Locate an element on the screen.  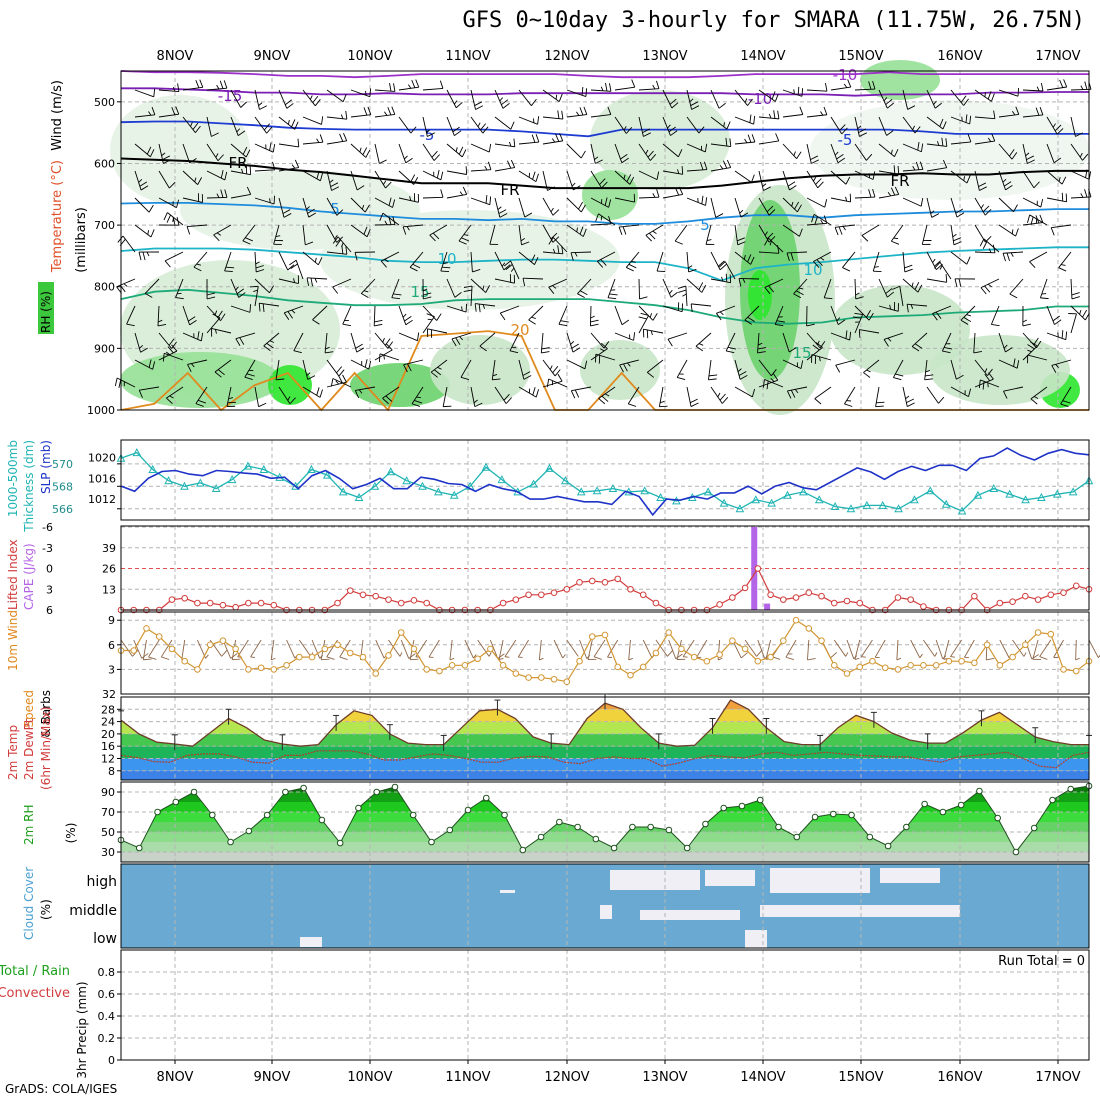
ylabel-temp: 2m Temp is located at coordinates (13, 752).